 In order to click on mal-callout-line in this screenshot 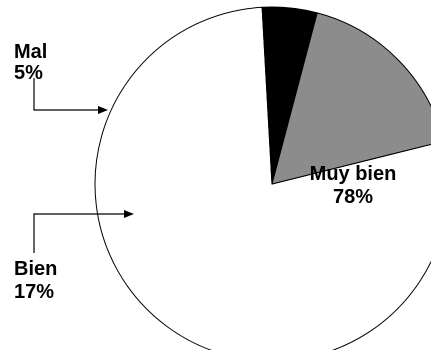, I will do `click(68, 94)`.